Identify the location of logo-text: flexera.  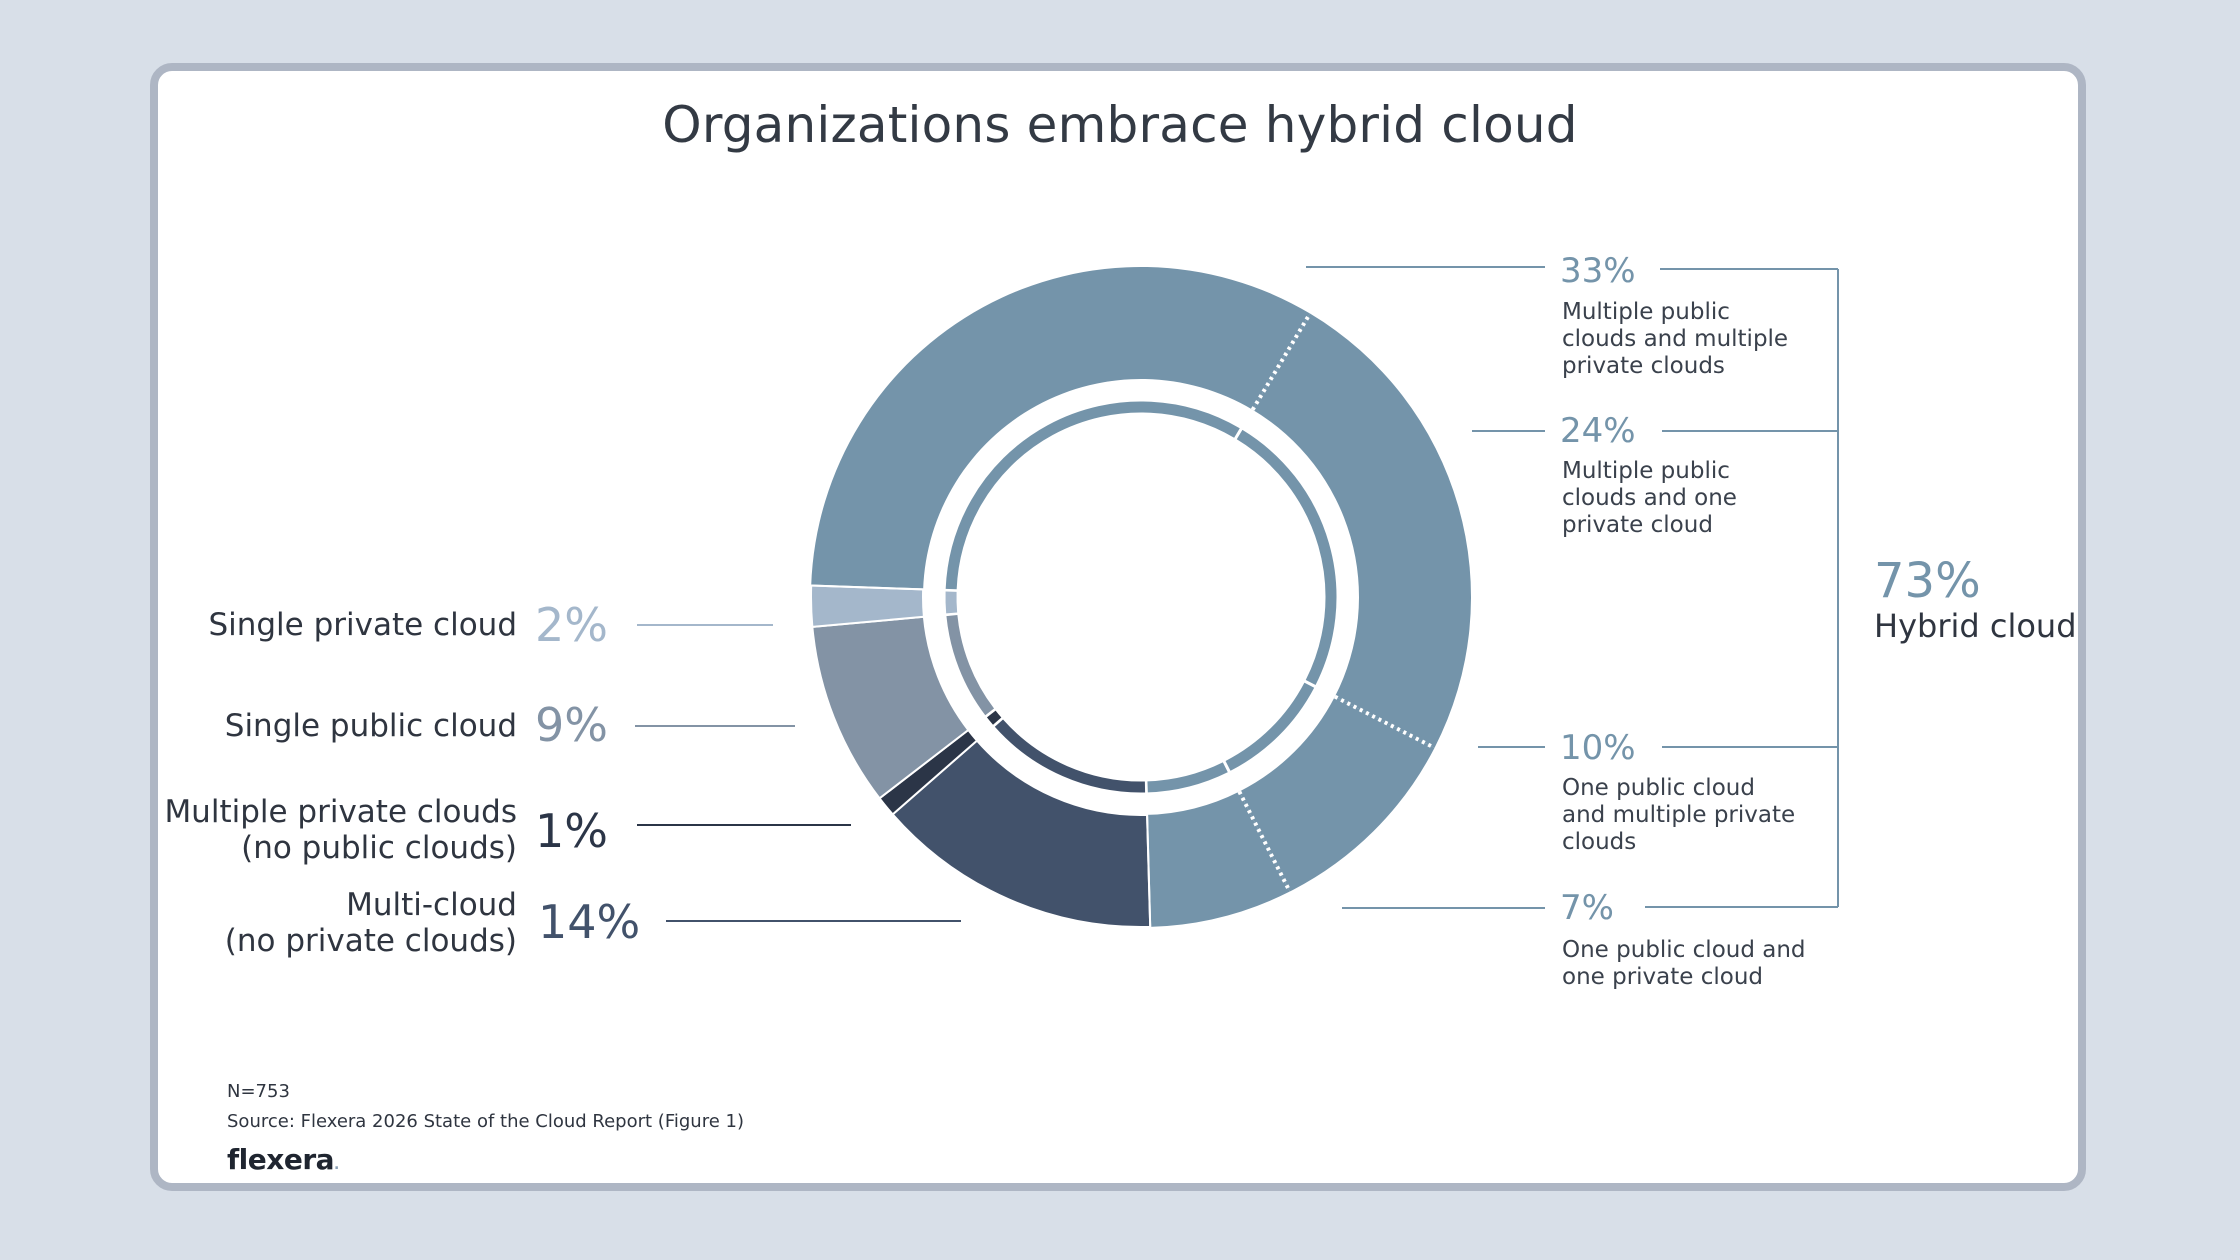
(281, 1159).